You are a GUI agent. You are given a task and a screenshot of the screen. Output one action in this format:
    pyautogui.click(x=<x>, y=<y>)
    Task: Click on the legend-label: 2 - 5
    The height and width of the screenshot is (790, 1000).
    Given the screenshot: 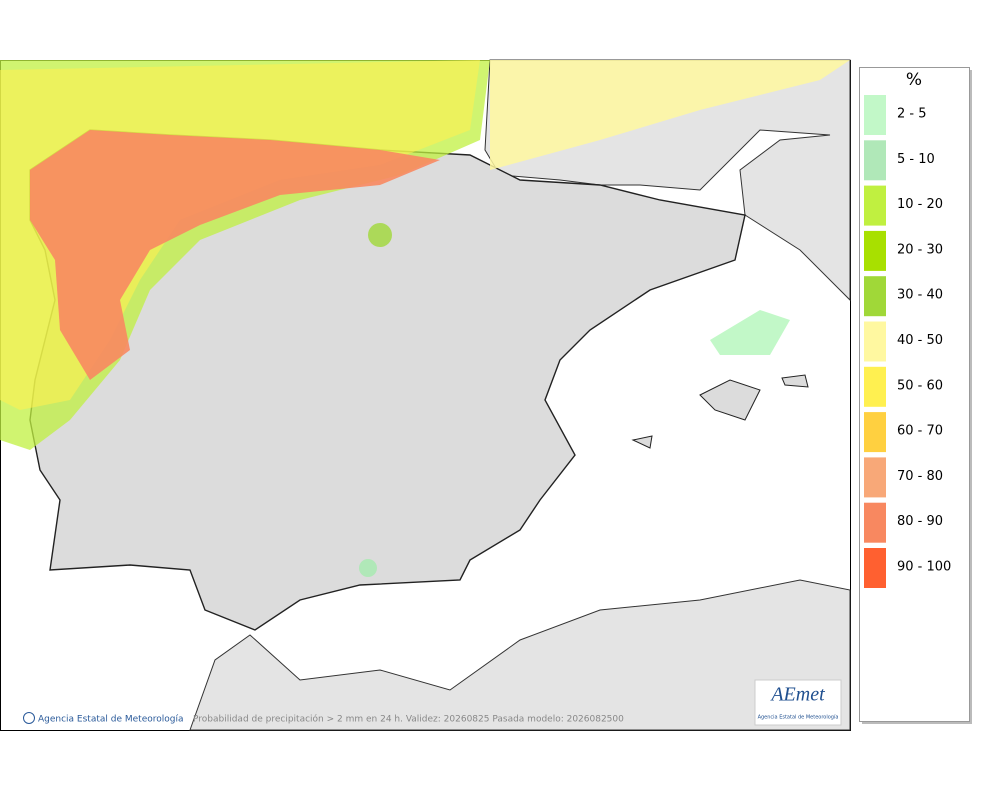 What is the action you would take?
    pyautogui.click(x=912, y=114)
    